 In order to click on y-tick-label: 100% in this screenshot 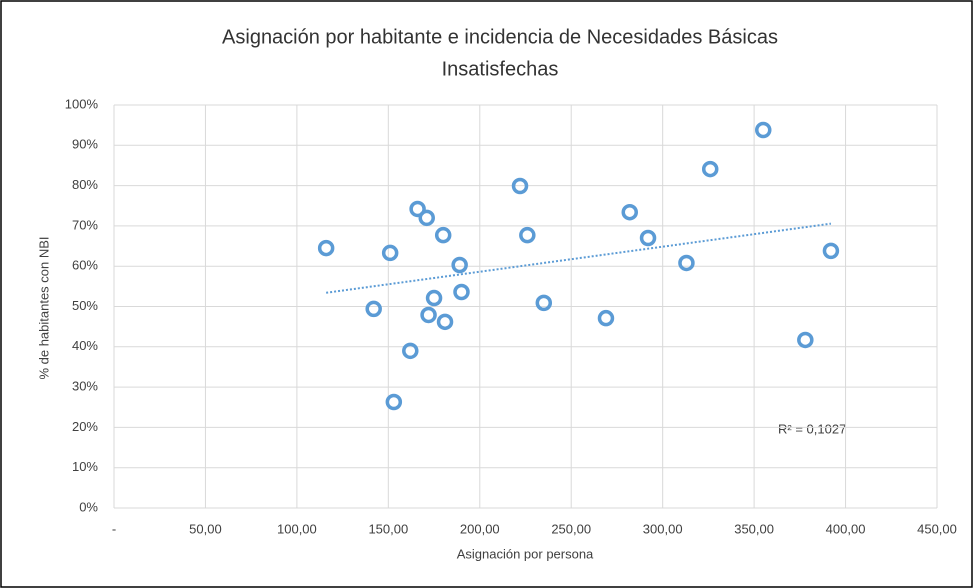, I will do `click(82, 103)`.